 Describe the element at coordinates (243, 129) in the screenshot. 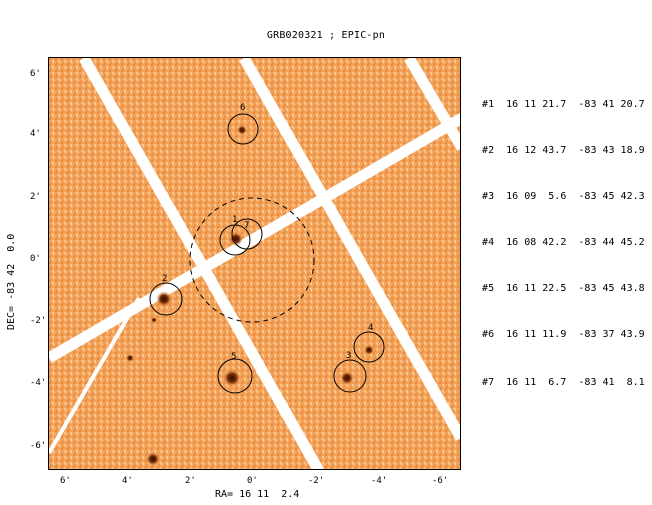

I see `marker-6-circle` at that location.